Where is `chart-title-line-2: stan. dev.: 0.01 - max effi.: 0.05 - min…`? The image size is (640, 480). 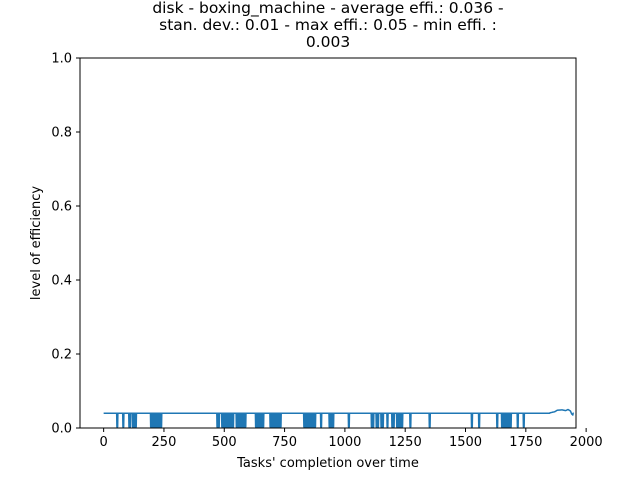 chart-title-line-2: stan. dev.: 0.01 - max effi.: 0.05 - min… is located at coordinates (328, 25).